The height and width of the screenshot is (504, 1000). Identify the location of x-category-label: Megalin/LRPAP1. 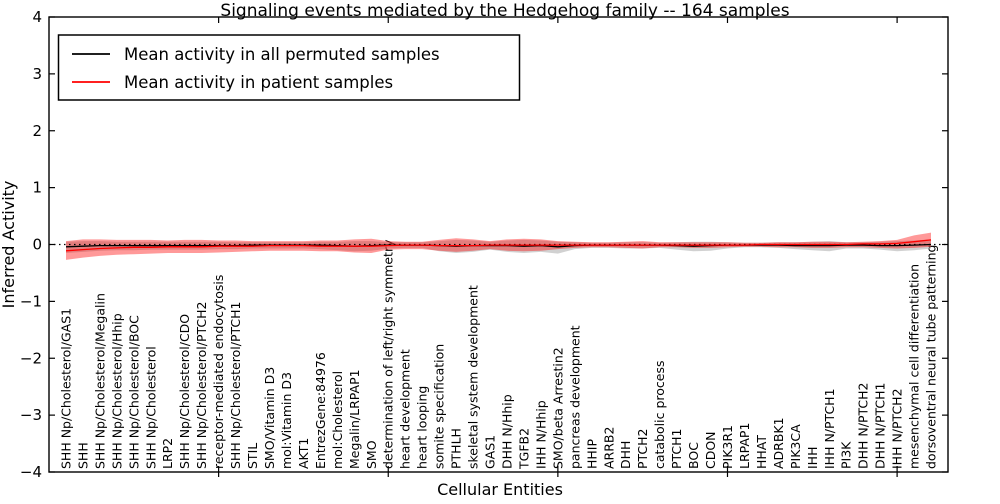
(354, 419).